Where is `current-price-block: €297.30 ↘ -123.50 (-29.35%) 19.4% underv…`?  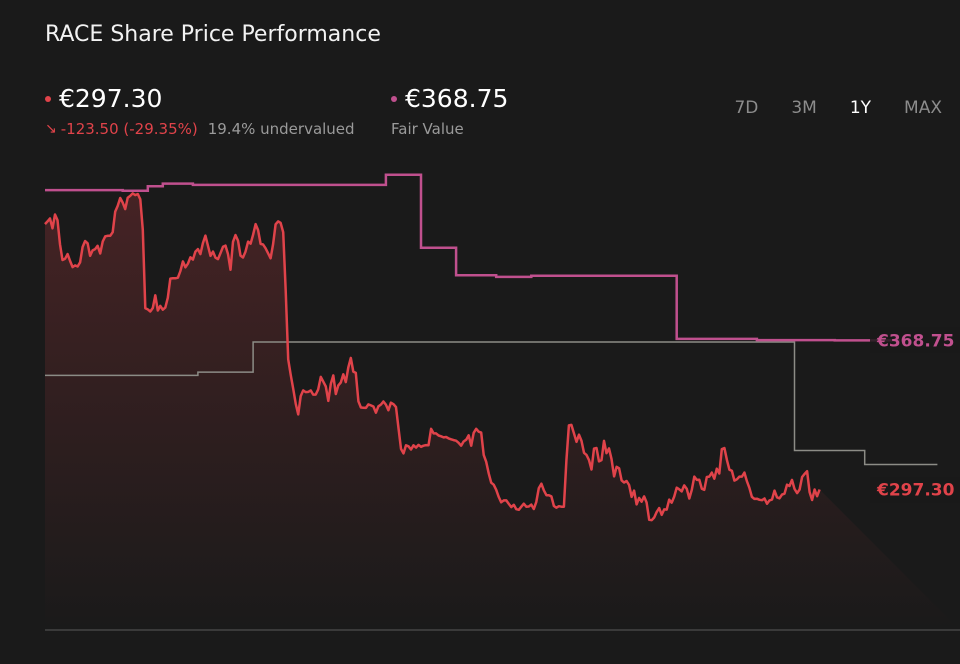
current-price-block: €297.30 ↘ -123.50 (-29.35%) 19.4% underv… is located at coordinates (200, 111).